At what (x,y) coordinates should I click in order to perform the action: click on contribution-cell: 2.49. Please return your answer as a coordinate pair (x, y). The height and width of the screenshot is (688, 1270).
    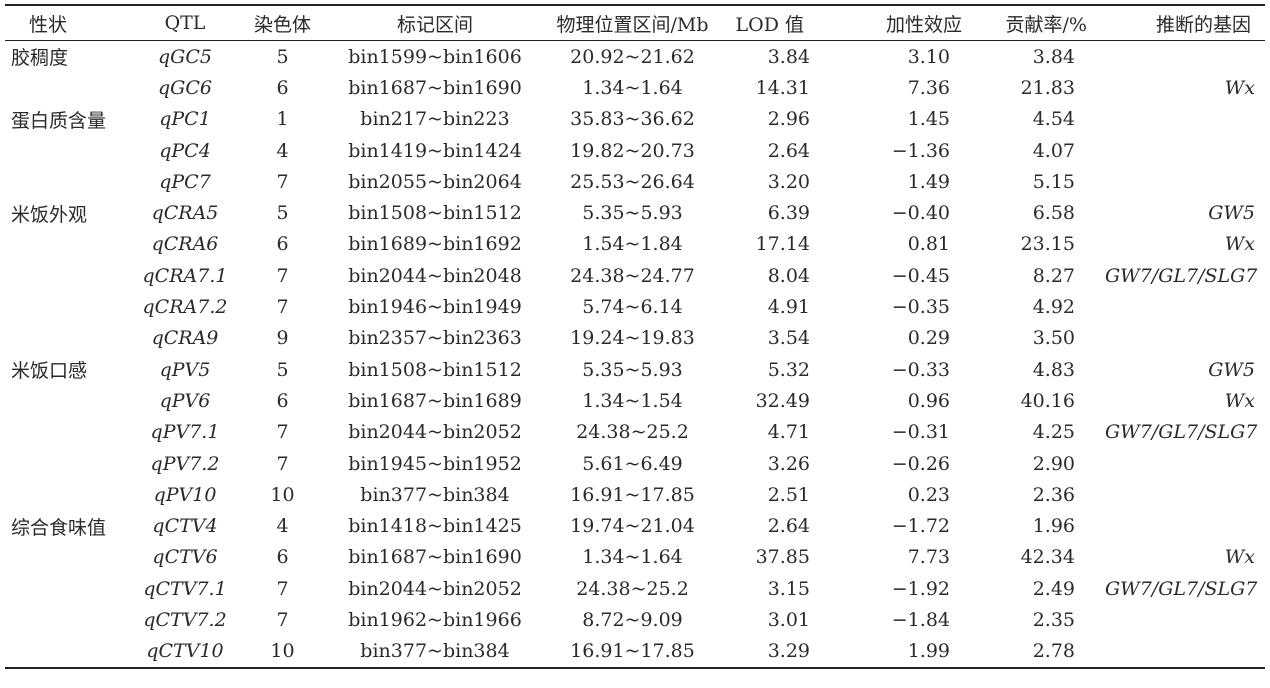
    Looking at the image, I should click on (1053, 588).